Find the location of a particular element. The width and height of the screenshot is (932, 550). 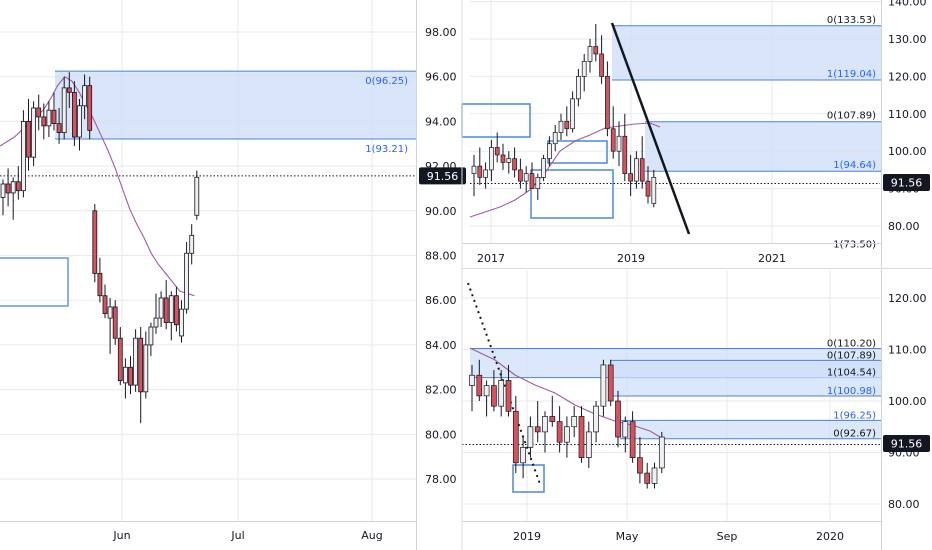

fib-level-label: 1(96.25) is located at coordinates (854, 415).